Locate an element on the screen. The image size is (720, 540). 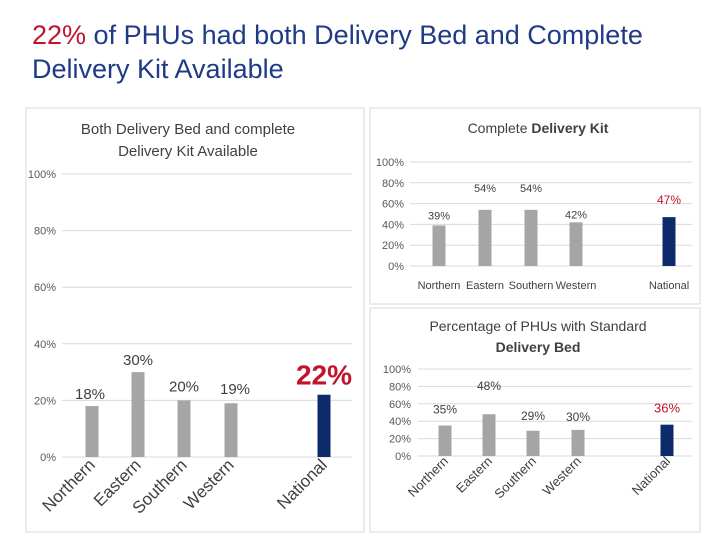
bottom-right-data-label: 36% is located at coordinates (667, 408).